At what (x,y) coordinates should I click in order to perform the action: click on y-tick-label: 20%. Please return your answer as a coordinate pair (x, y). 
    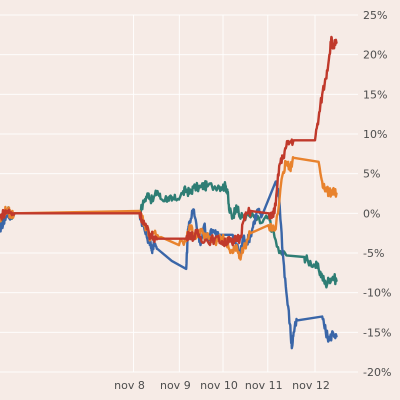
    Looking at the image, I should click on (375, 55).